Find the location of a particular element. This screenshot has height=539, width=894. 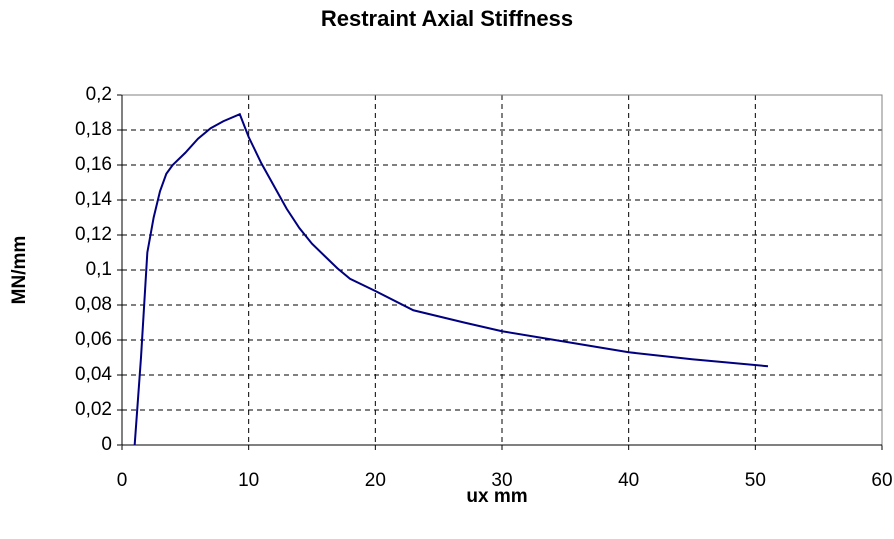

x-tick-label: 20 is located at coordinates (375, 480).